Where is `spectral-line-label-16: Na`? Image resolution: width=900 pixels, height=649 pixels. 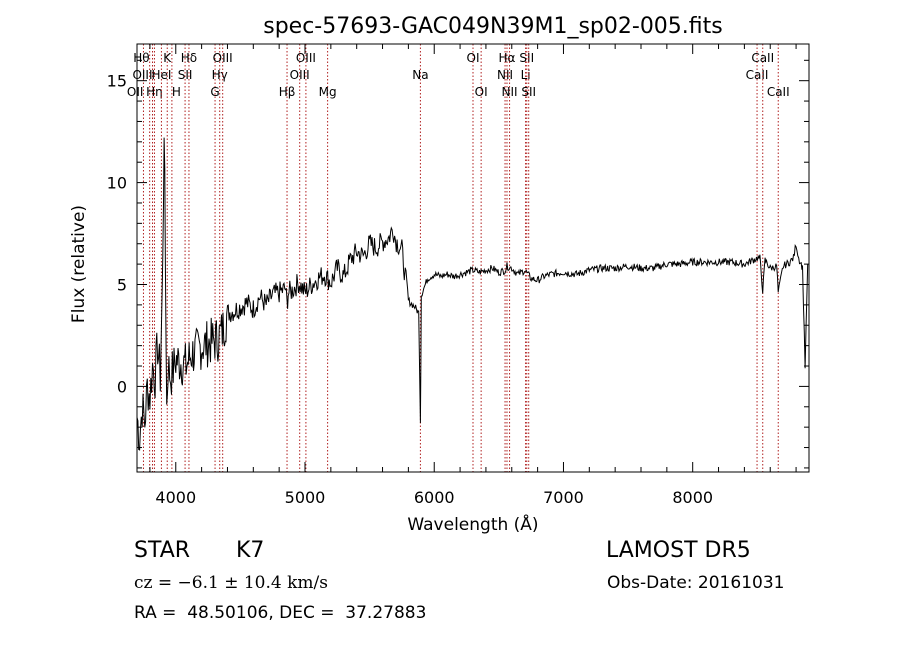 spectral-line-label-16: Na is located at coordinates (420, 75).